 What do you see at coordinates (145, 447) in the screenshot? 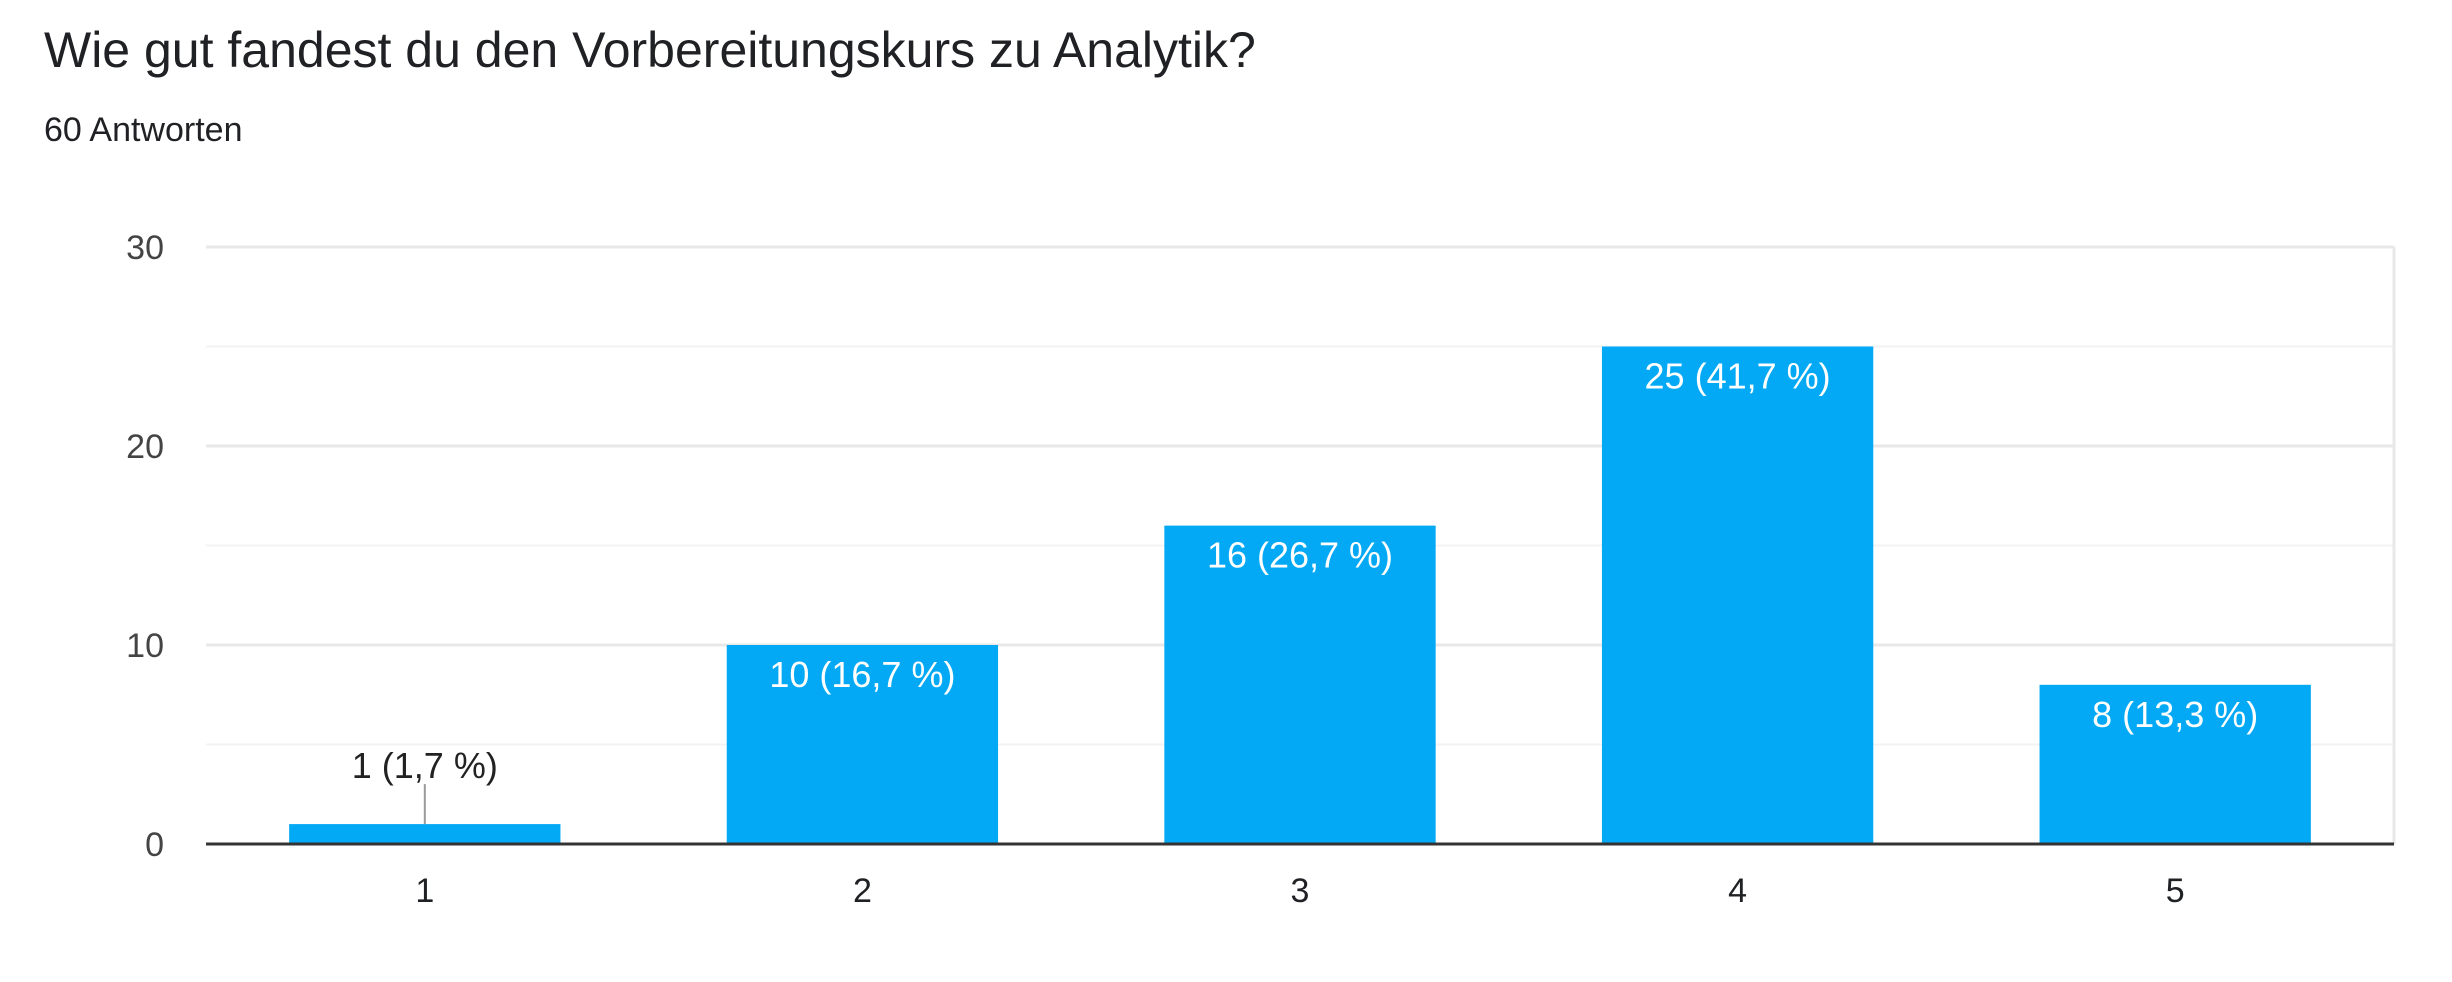
I see `y-tick-label: 20` at bounding box center [145, 447].